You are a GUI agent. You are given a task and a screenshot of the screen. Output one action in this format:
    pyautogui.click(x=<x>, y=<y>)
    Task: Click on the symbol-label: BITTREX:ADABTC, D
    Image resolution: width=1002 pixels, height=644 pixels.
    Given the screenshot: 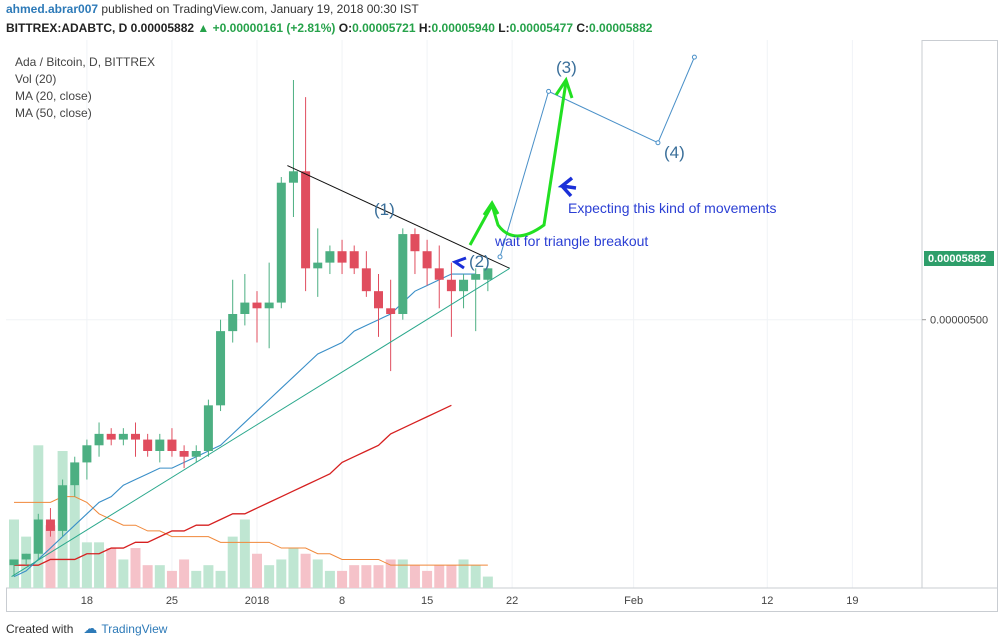 What is the action you would take?
    pyautogui.click(x=67, y=28)
    